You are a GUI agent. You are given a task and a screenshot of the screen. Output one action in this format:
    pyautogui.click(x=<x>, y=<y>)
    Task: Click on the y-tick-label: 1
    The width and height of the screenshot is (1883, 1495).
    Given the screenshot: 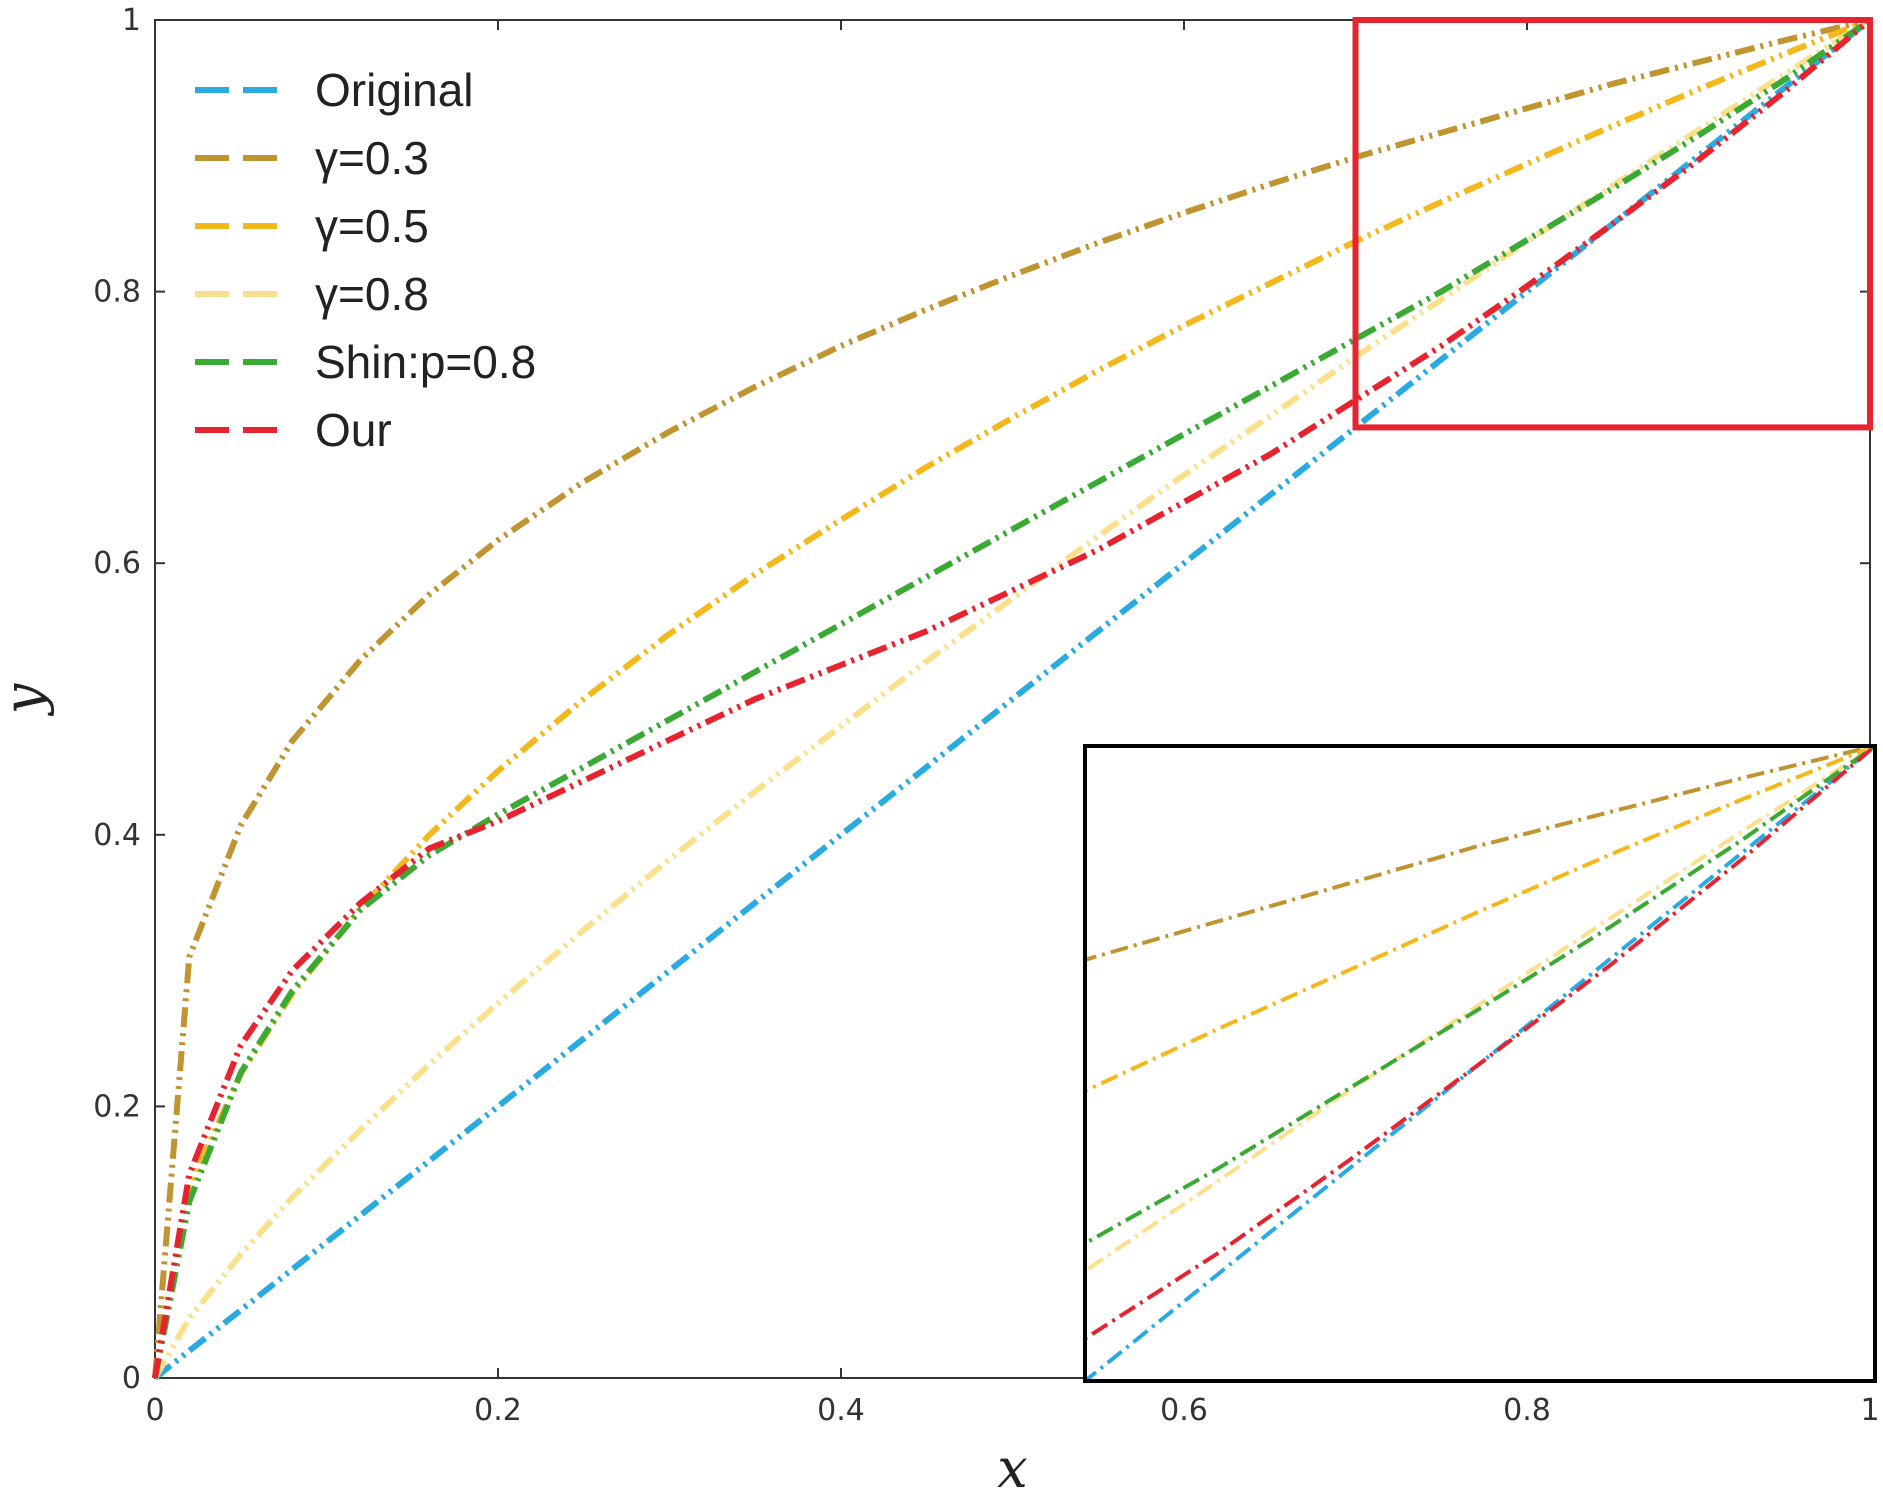 What is the action you would take?
    pyautogui.click(x=131, y=20)
    